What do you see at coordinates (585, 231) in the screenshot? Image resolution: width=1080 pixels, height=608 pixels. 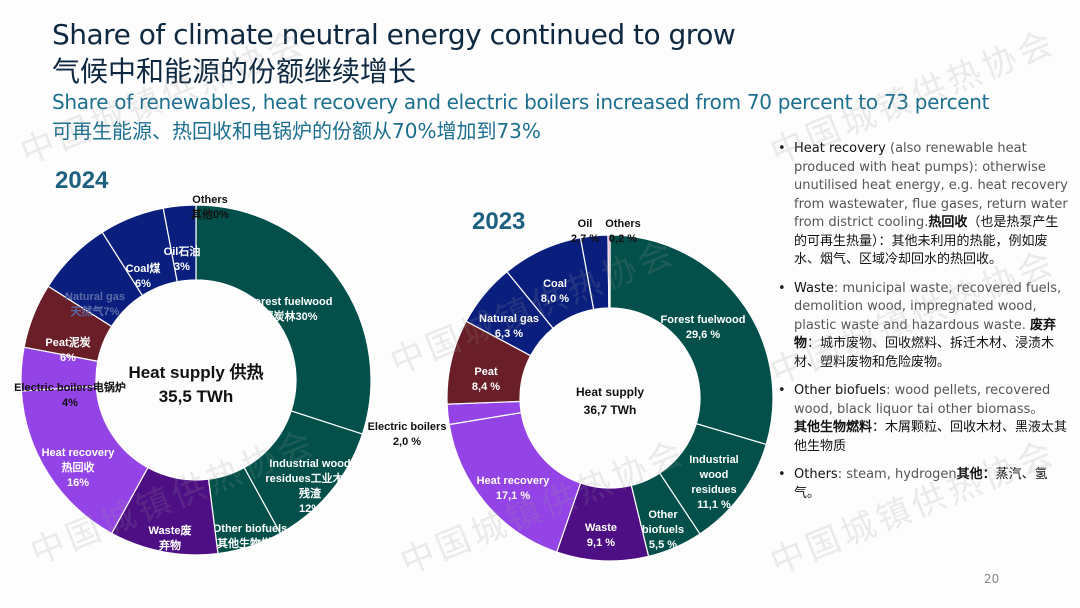 I see `data-label-oil: Oil 2,7 %` at bounding box center [585, 231].